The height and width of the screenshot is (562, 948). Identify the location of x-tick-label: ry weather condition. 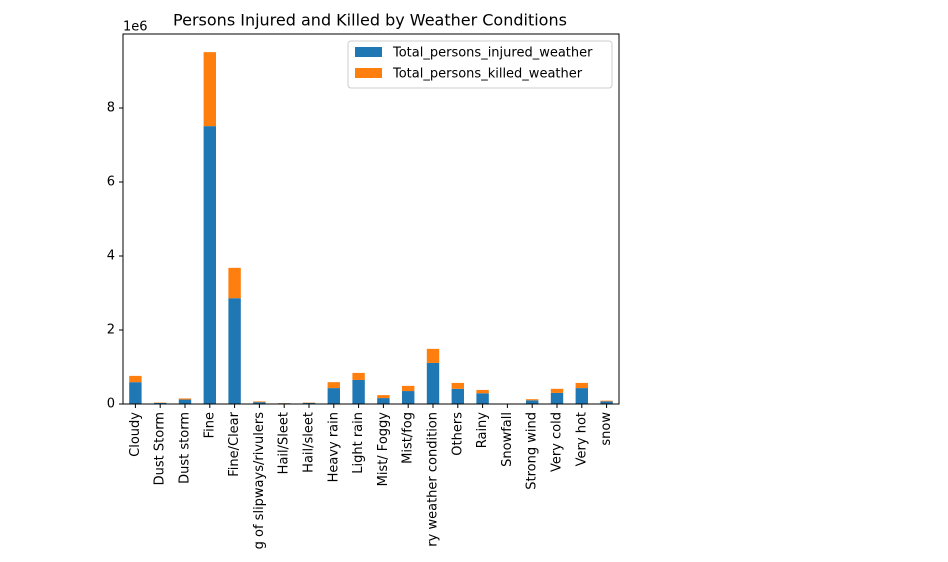
(433, 479).